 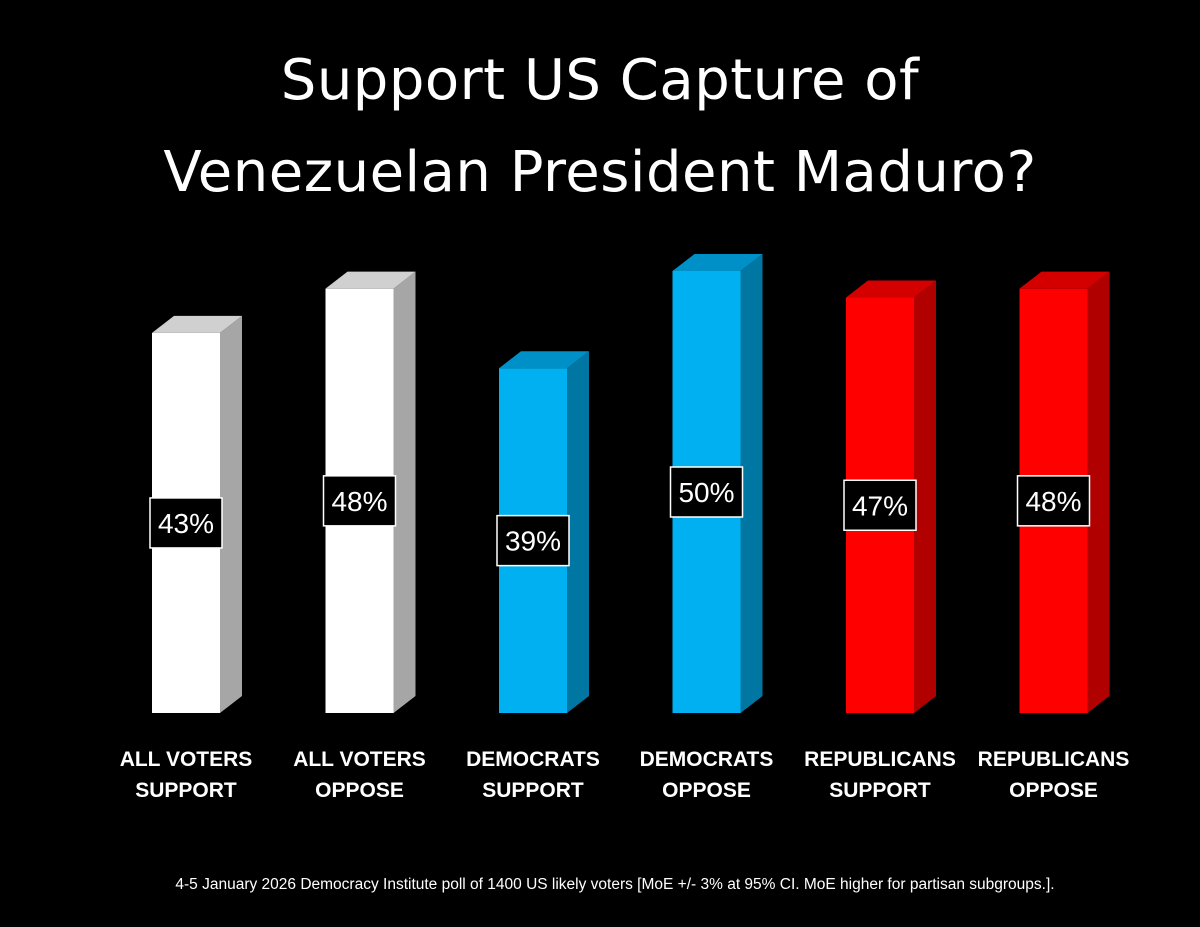 What do you see at coordinates (600, 172) in the screenshot?
I see `chart-title-line-2: Venezuelan President Maduro?` at bounding box center [600, 172].